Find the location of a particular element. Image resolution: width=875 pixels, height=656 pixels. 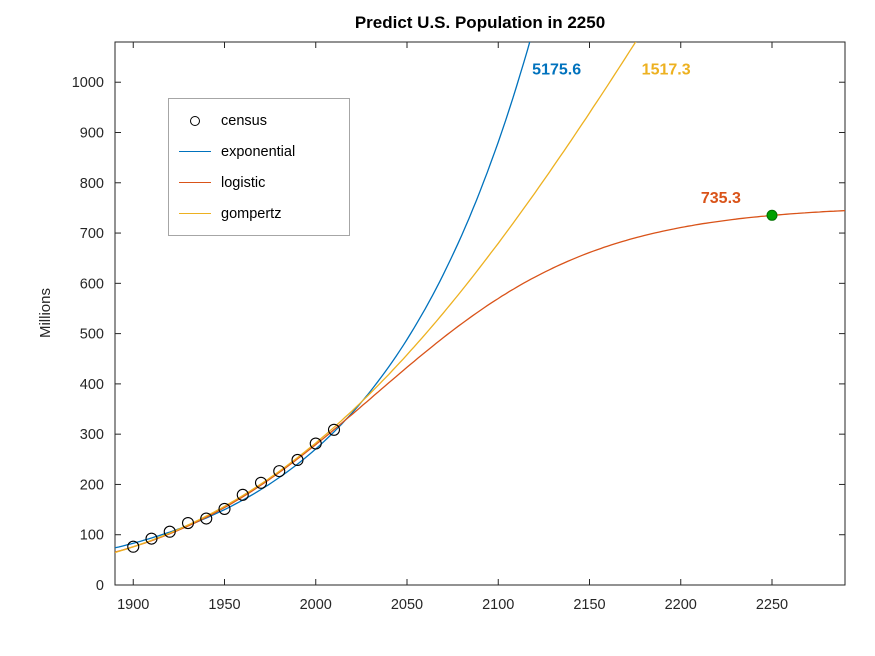

legend-marker-gompertz-line-icon is located at coordinates (195, 213).